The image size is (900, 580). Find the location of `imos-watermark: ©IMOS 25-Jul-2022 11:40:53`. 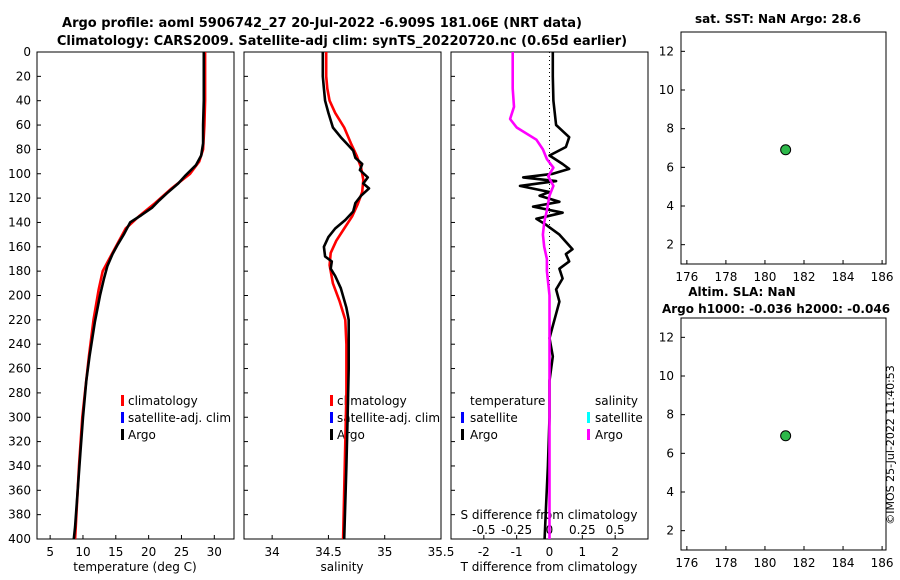

imos-watermark: ©IMOS 25-Jul-2022 11:40:53 is located at coordinates (890, 445).